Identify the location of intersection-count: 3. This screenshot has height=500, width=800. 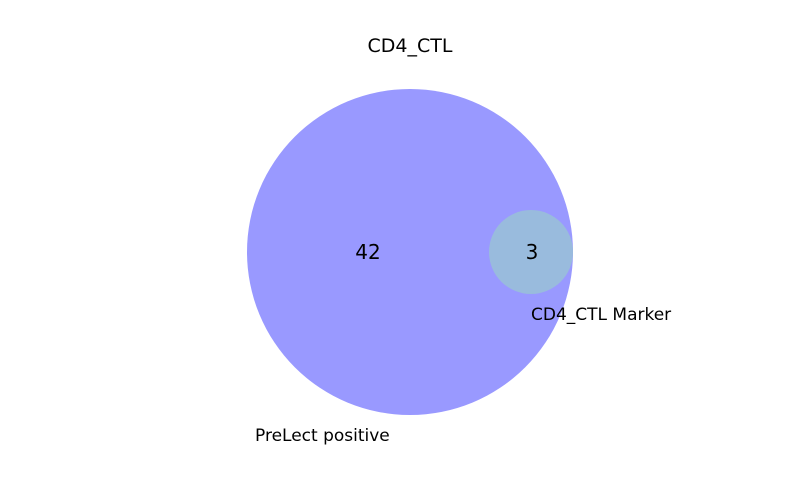
(532, 252).